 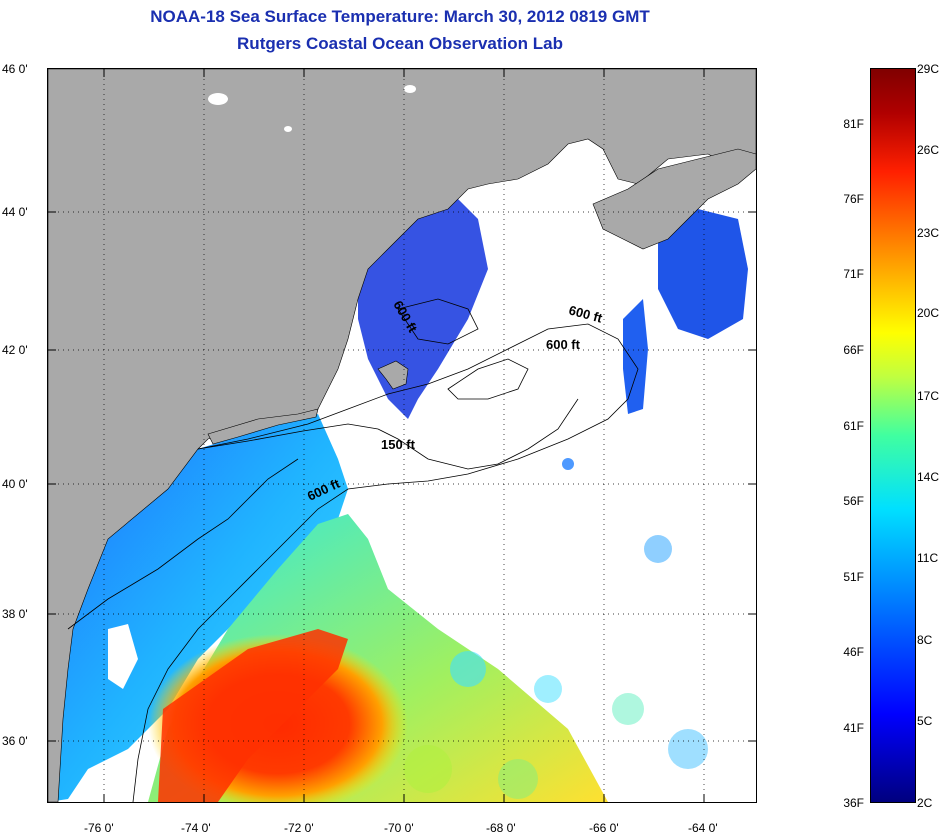 I want to click on colorbar-c-14: 14C, so click(x=928, y=477).